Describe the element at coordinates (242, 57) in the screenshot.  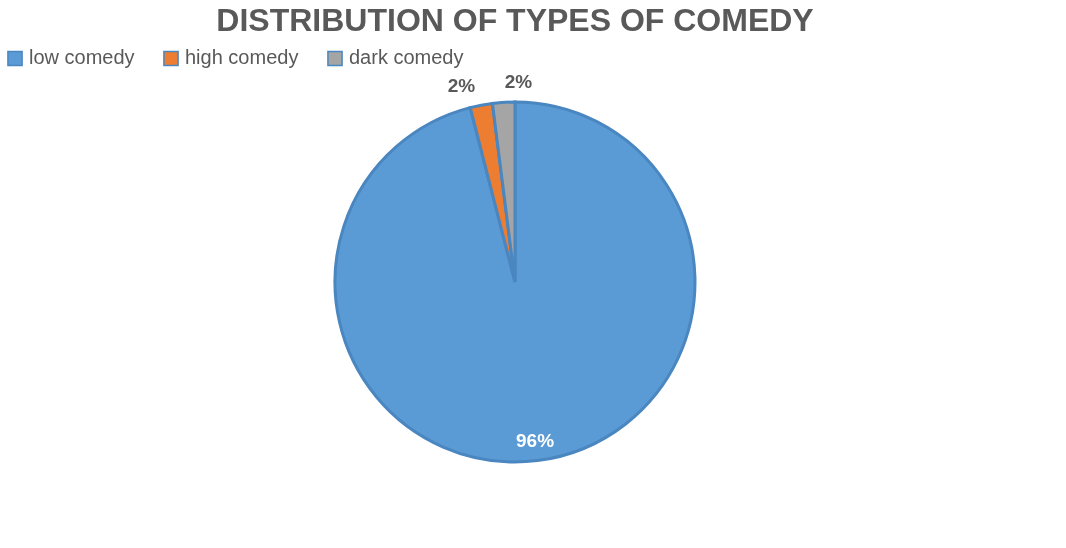
I see `legend-label: high comedy` at that location.